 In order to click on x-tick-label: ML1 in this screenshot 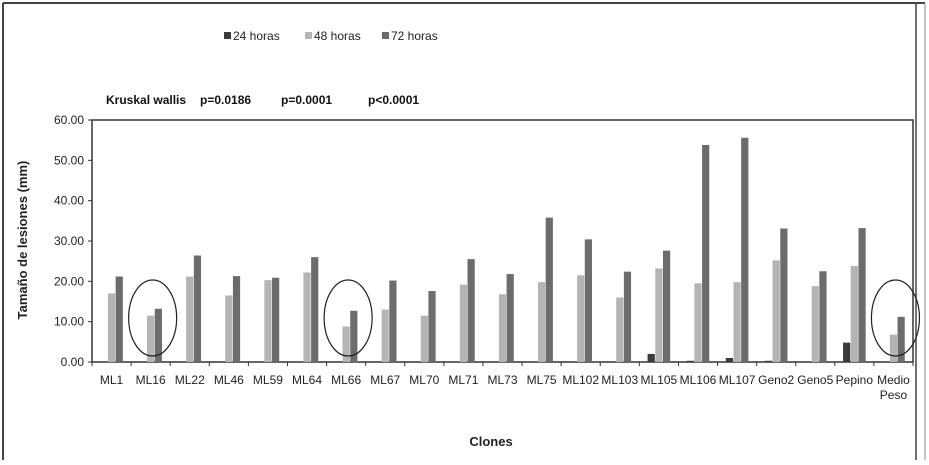, I will do `click(112, 380)`.